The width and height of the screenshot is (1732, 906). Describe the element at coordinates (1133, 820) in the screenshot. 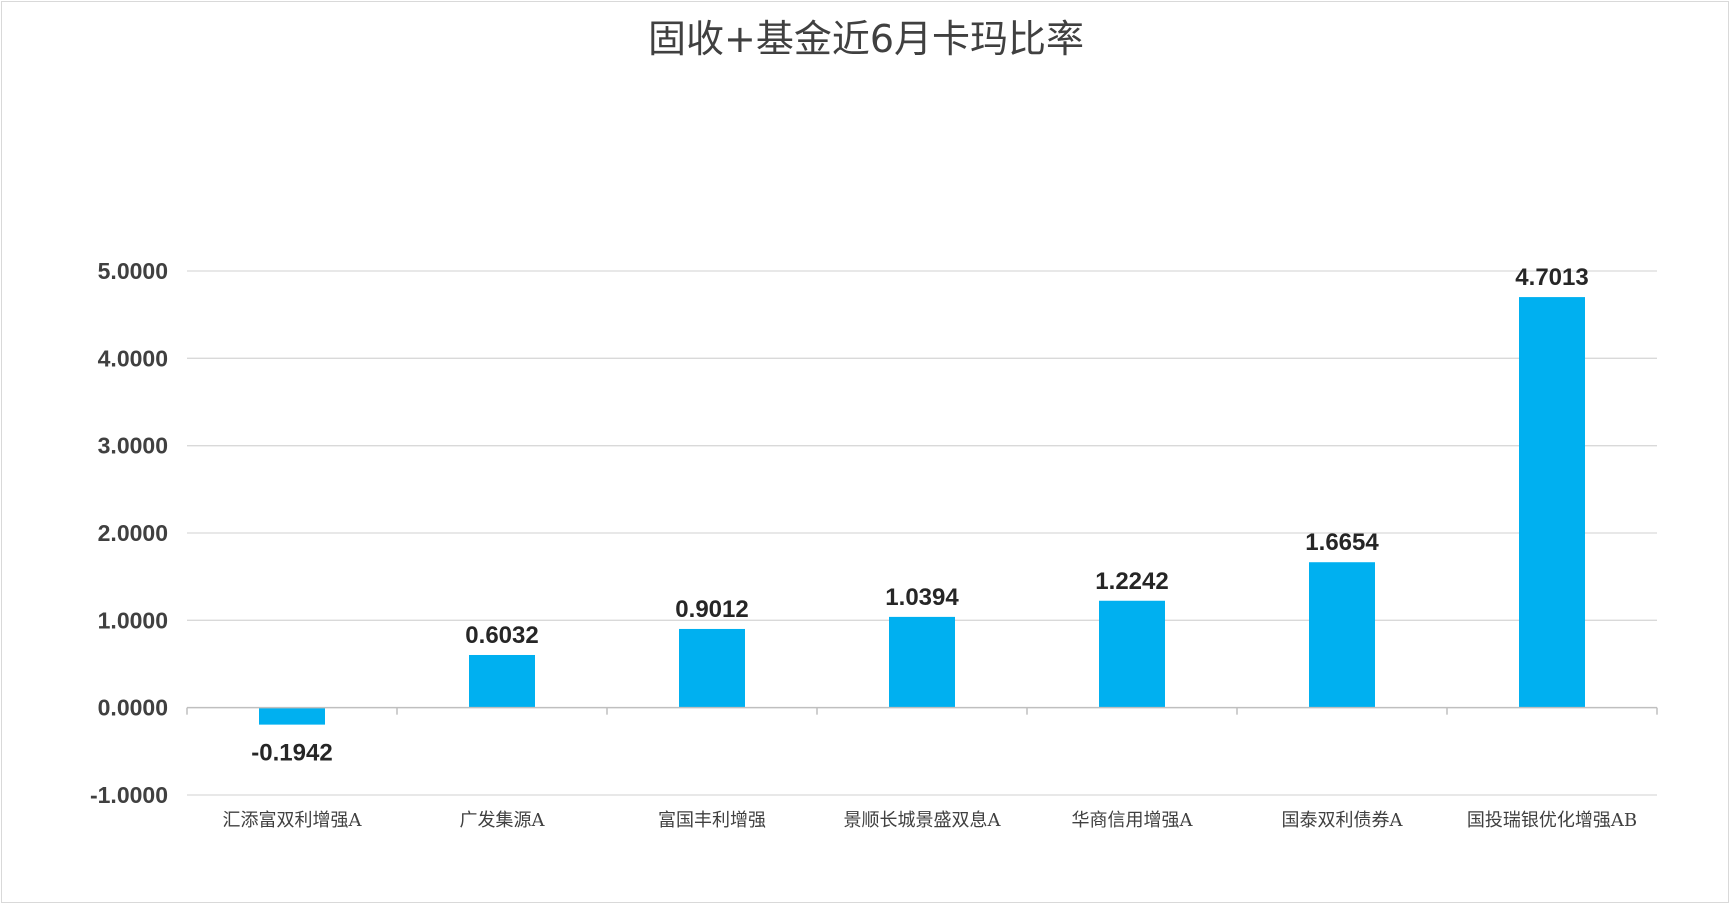

I see `x-tick-label: 华商信用增强A` at that location.